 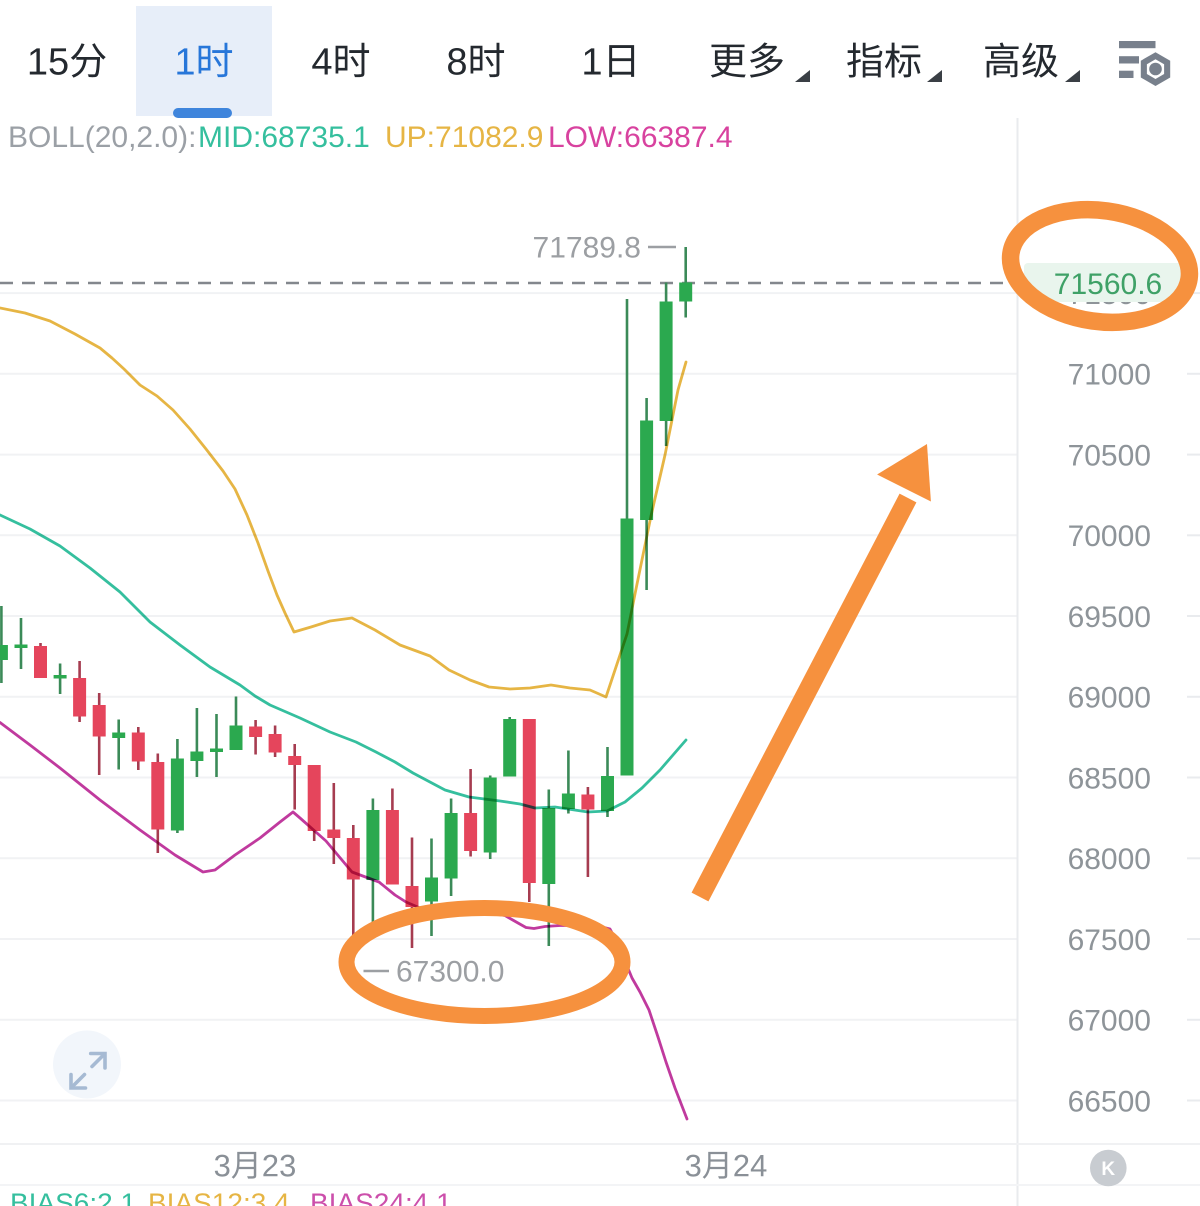 What do you see at coordinates (1108, 284) in the screenshot?
I see `svg-text: 71560.6` at bounding box center [1108, 284].